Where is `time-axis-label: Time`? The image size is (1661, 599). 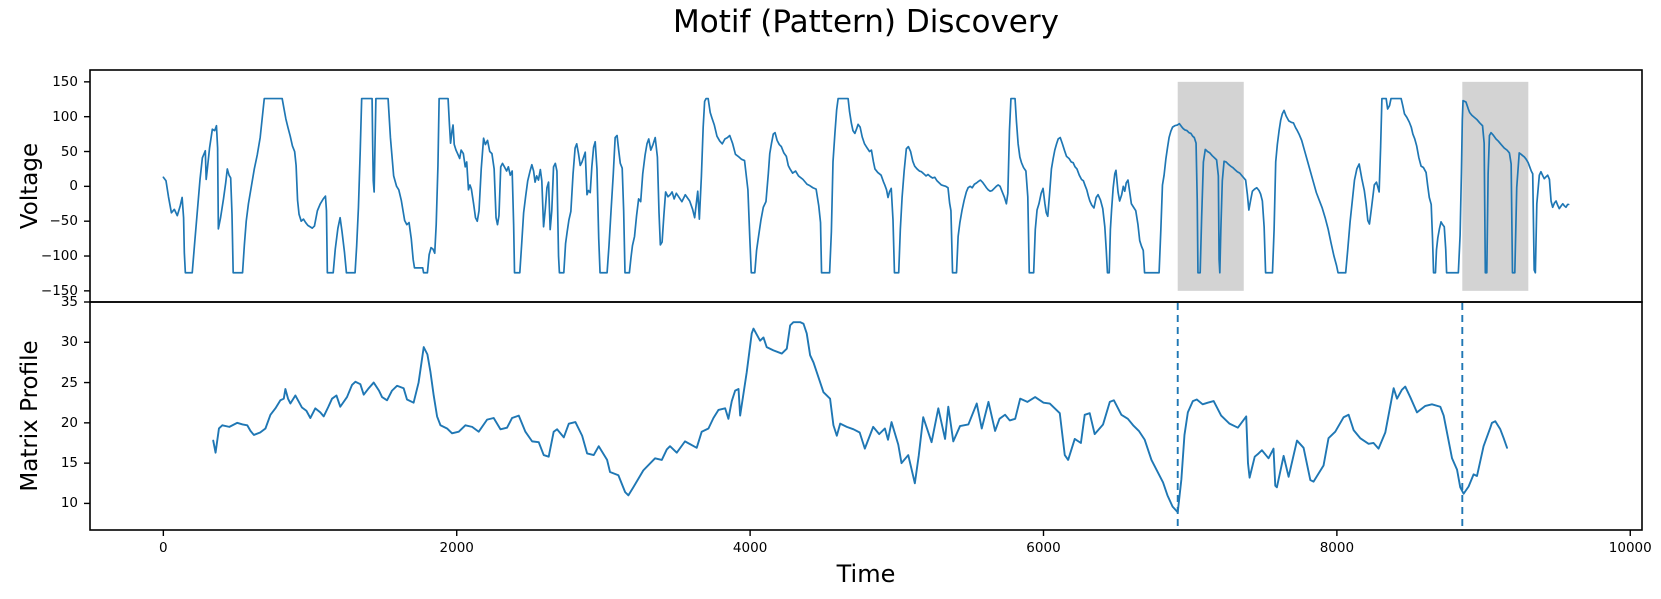 time-axis-label: Time is located at coordinates (866, 574).